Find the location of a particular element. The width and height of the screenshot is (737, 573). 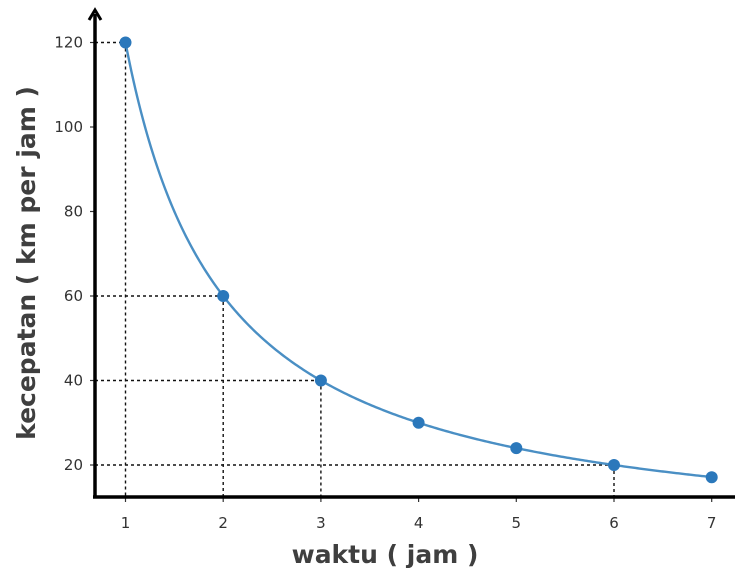

x-tick-label: 3 is located at coordinates (321, 523).